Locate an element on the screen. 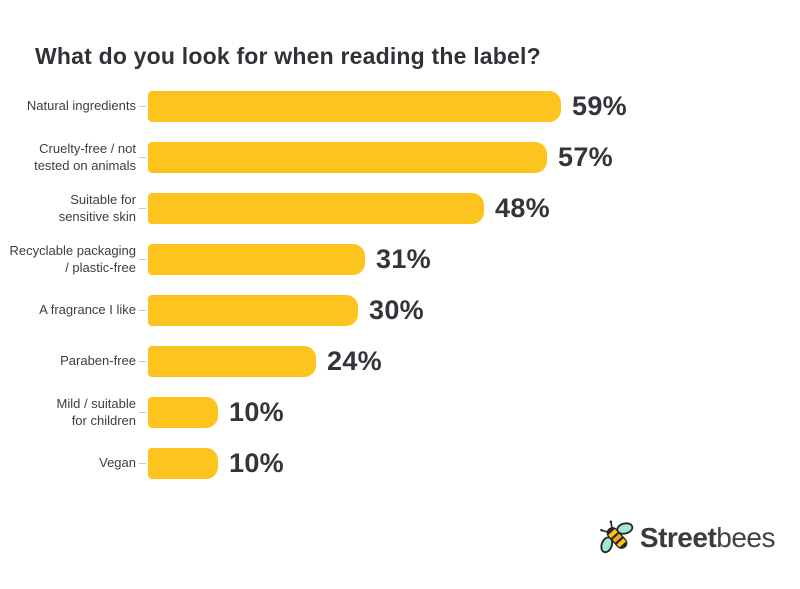 This screenshot has height=589, width=800. brand-name-light: bees is located at coordinates (745, 537).